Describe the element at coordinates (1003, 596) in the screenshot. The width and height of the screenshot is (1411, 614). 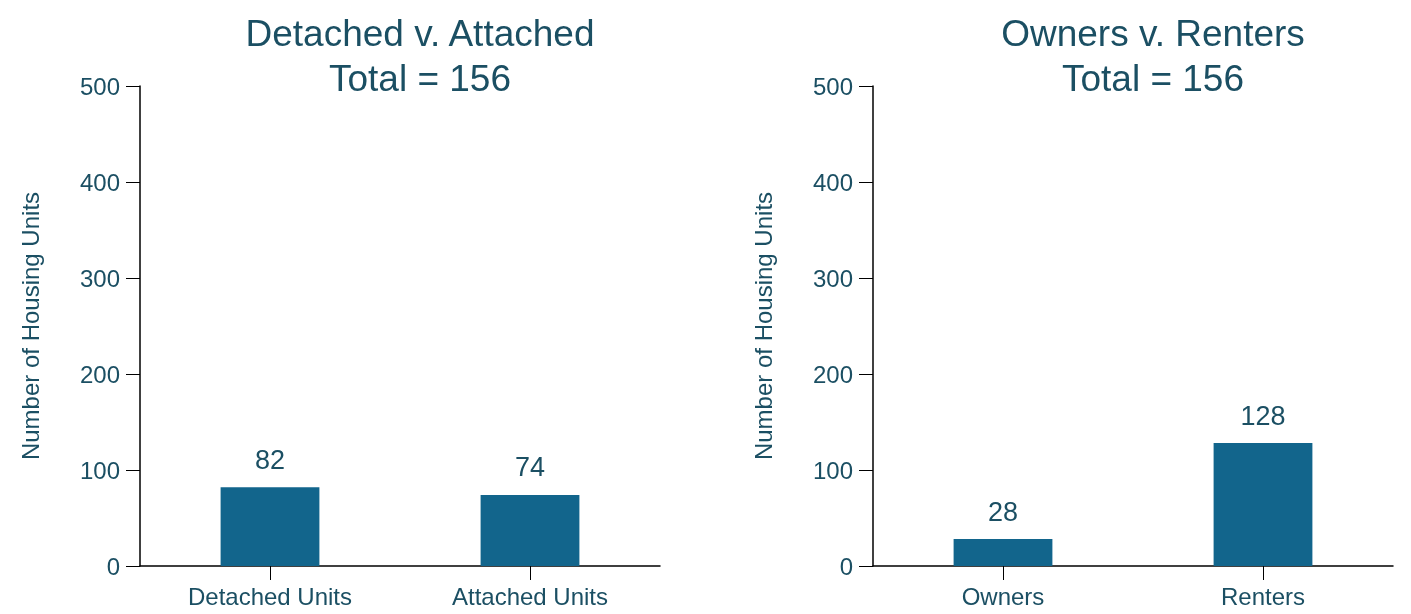
I see `x-tick-label: Owners` at that location.